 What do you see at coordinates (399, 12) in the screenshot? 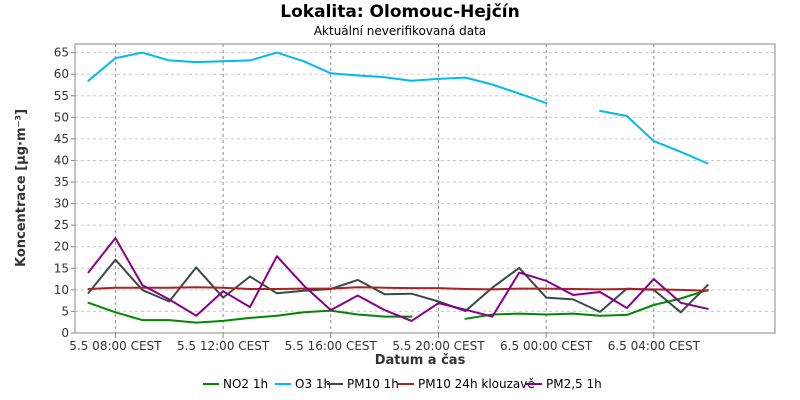
I see `chart-title: Lokalita: Olomouc-Hejčín` at bounding box center [399, 12].